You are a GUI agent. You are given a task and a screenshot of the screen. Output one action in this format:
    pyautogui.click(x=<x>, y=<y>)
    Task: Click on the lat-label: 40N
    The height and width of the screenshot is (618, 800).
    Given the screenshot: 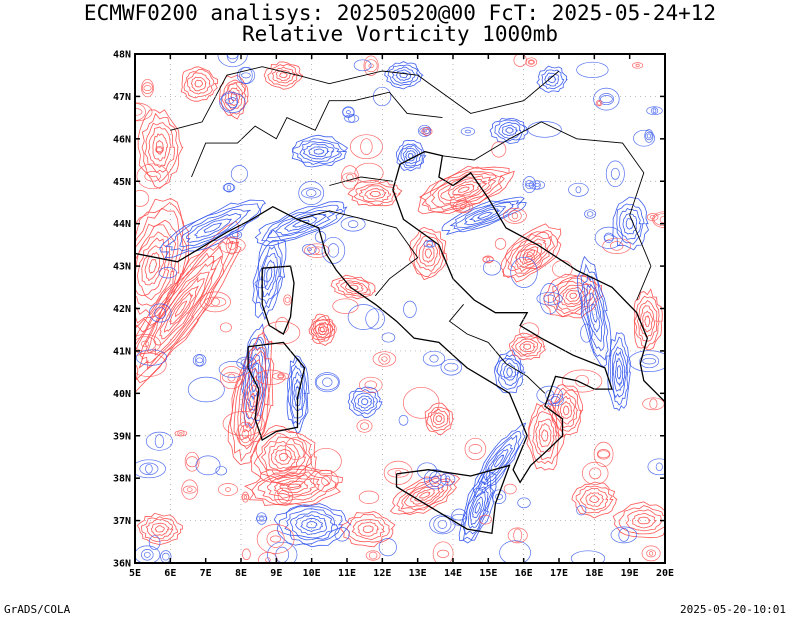 What is the action you would take?
    pyautogui.click(x=122, y=394)
    